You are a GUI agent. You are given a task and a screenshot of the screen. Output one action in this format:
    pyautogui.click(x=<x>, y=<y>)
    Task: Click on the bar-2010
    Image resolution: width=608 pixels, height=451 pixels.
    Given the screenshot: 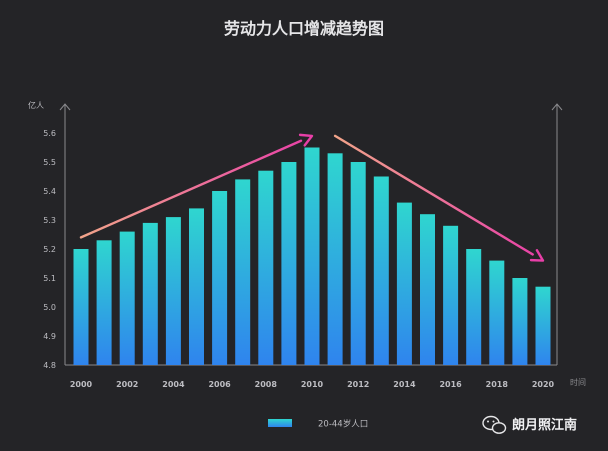 What is the action you would take?
    pyautogui.click(x=312, y=256)
    